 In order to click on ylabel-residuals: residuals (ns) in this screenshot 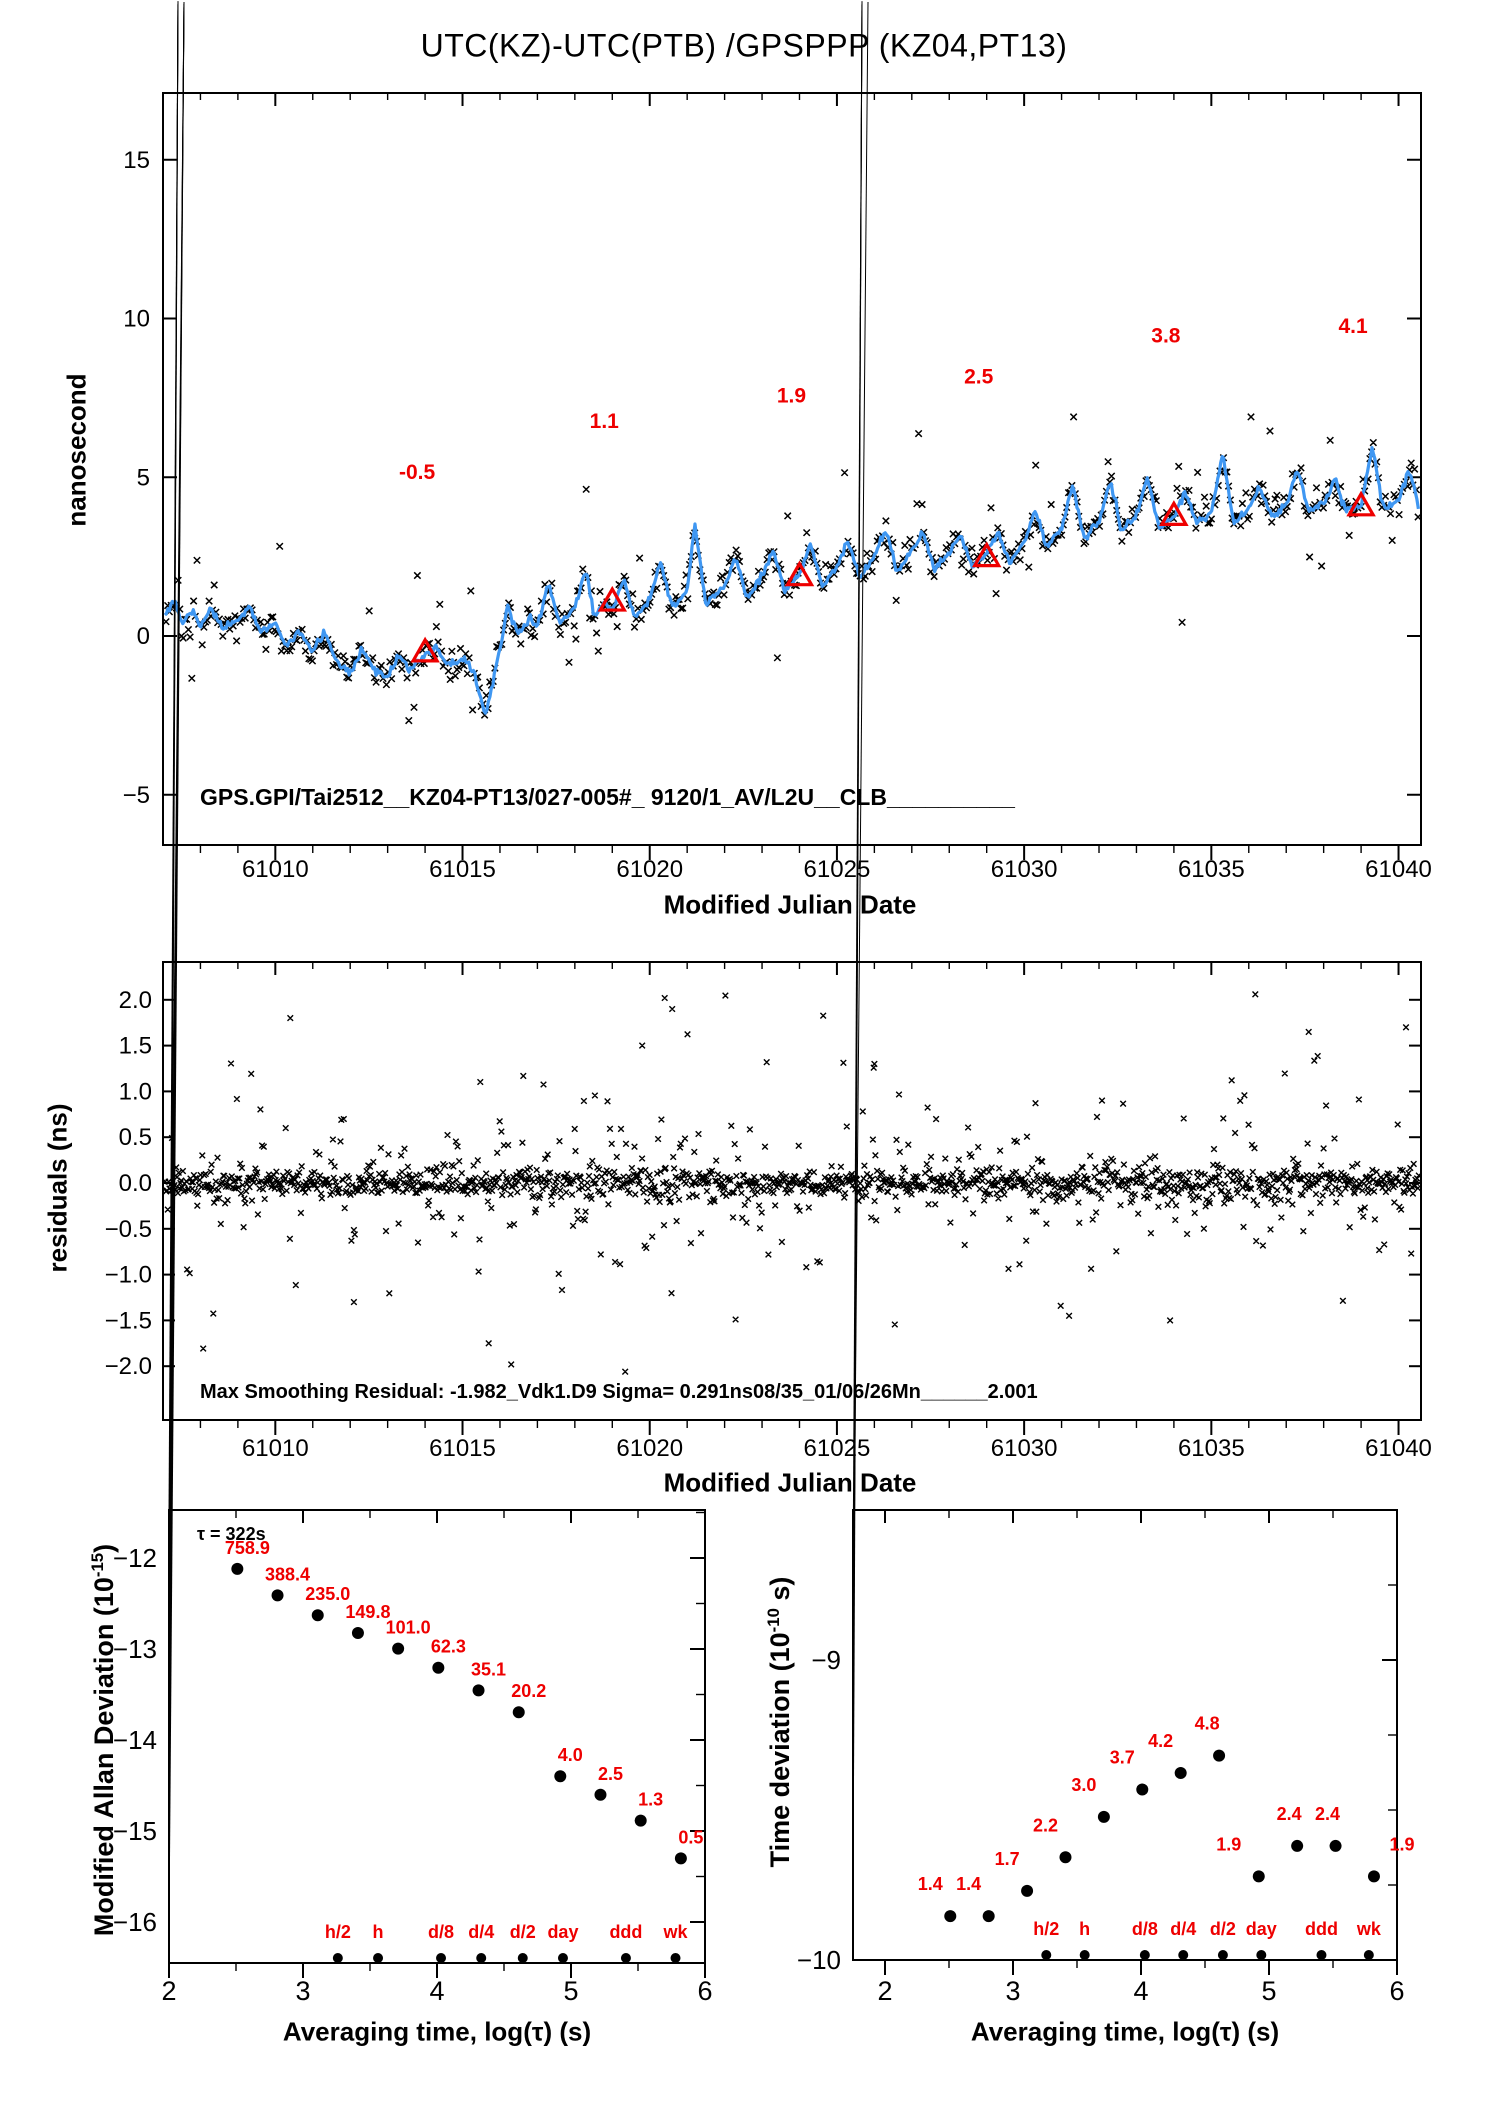, I will do `click(57, 1188)`.